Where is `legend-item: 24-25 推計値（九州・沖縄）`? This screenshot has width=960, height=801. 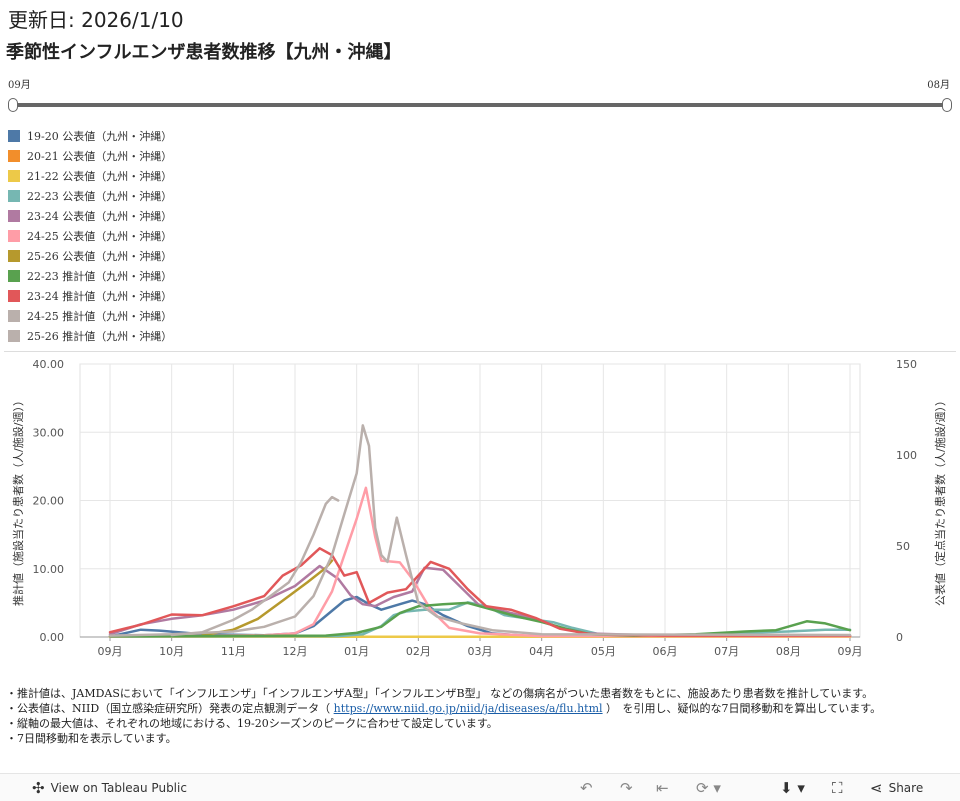
legend-item: 24-25 推計値（九州・沖縄） is located at coordinates (90, 316).